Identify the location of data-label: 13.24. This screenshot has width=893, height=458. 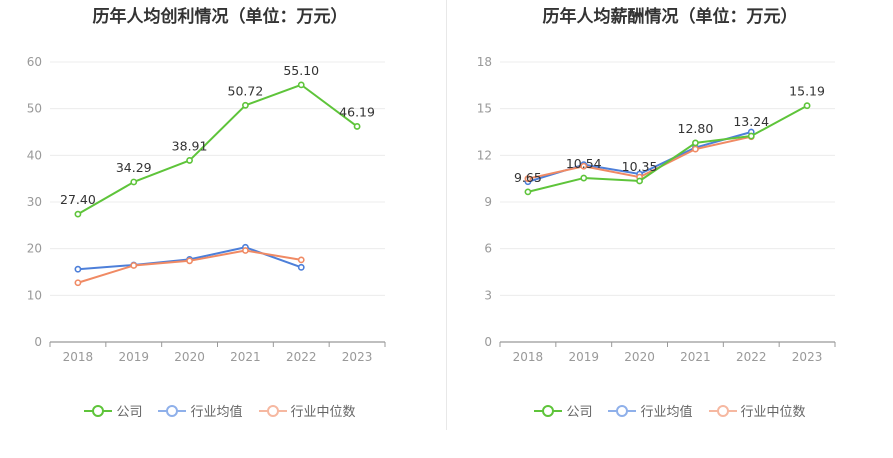
(751, 121).